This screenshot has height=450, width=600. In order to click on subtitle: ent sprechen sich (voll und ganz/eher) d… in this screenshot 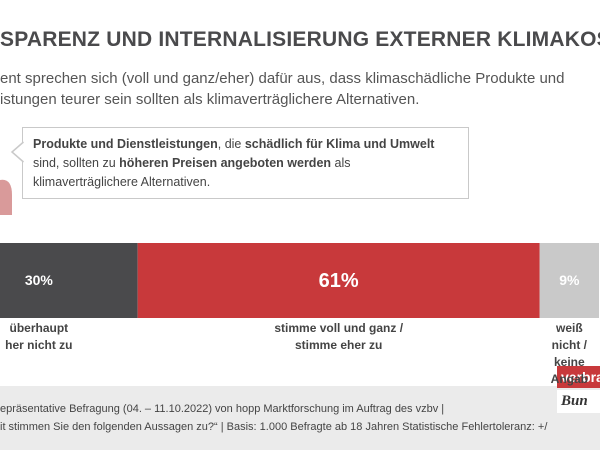, I will do `click(282, 78)`.